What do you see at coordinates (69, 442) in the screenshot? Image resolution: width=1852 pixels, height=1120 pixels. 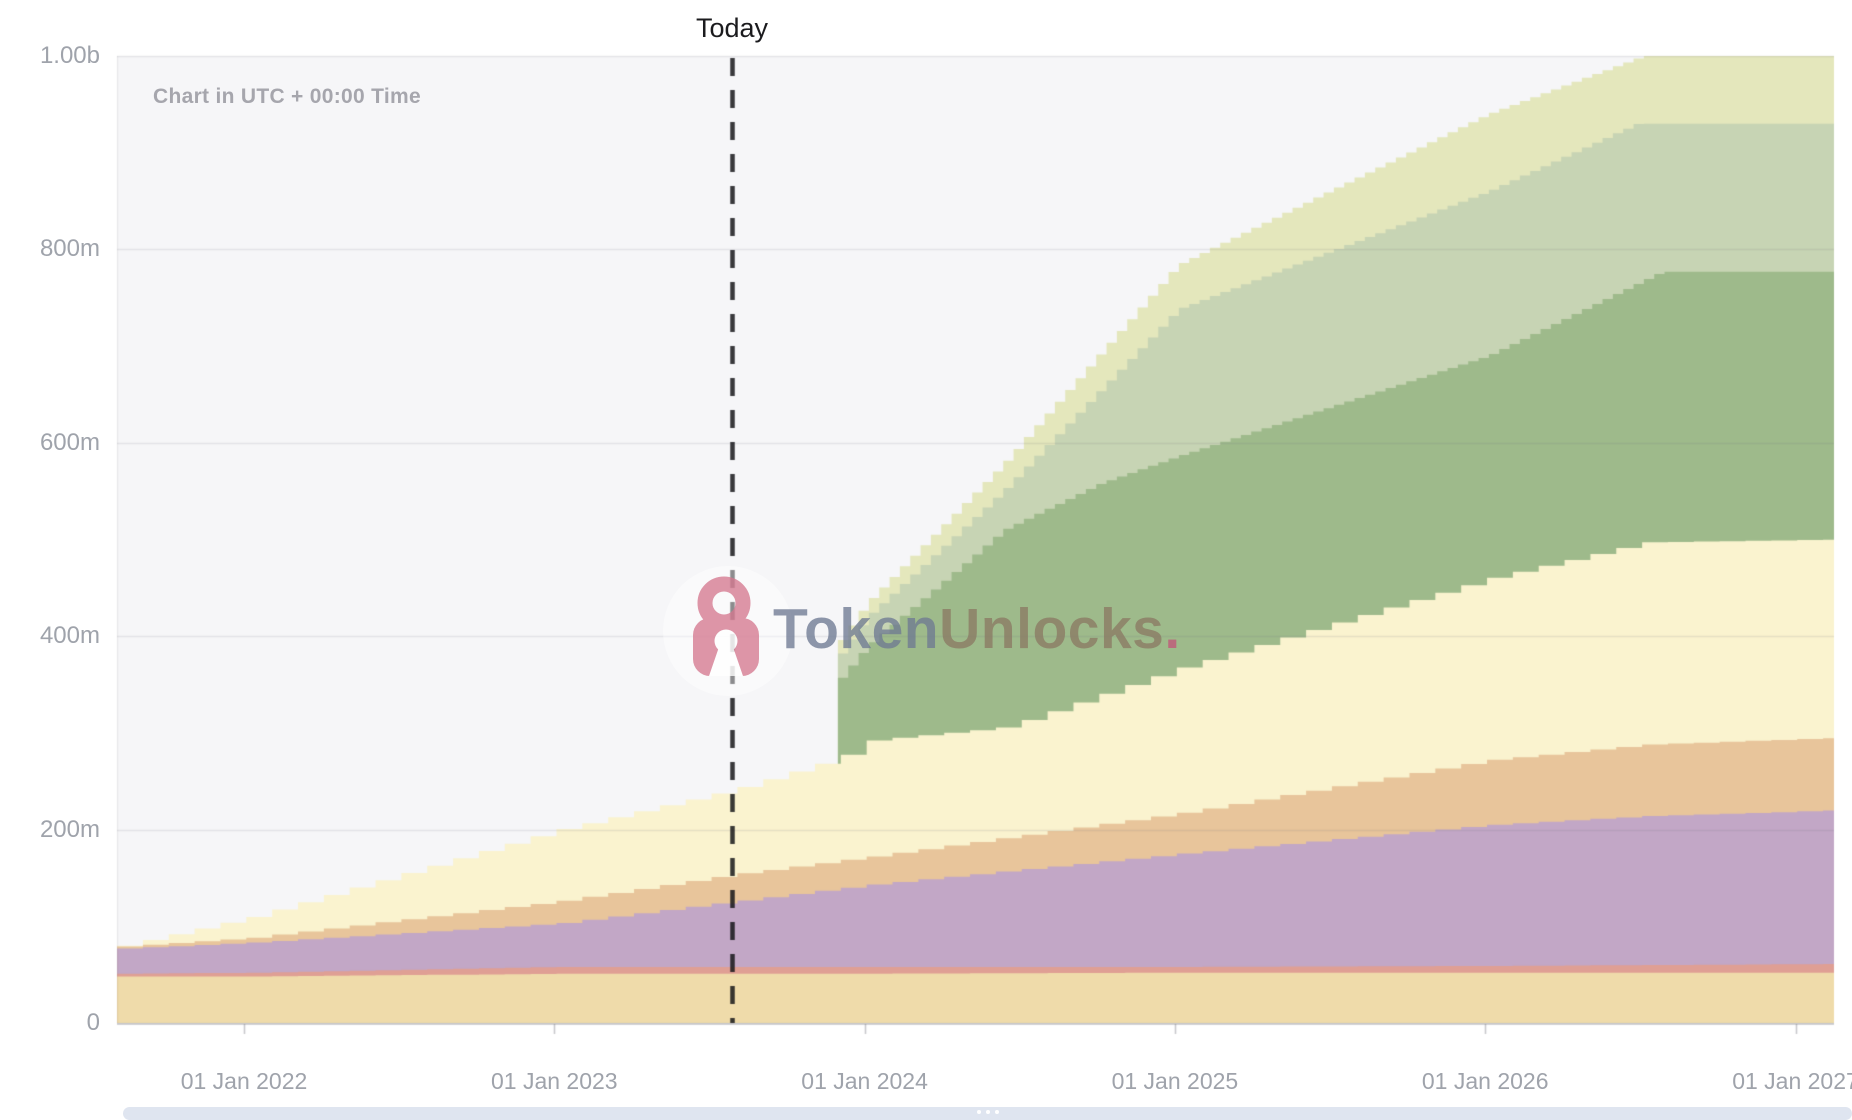 I see `y-axis-tick-label: 600m` at bounding box center [69, 442].